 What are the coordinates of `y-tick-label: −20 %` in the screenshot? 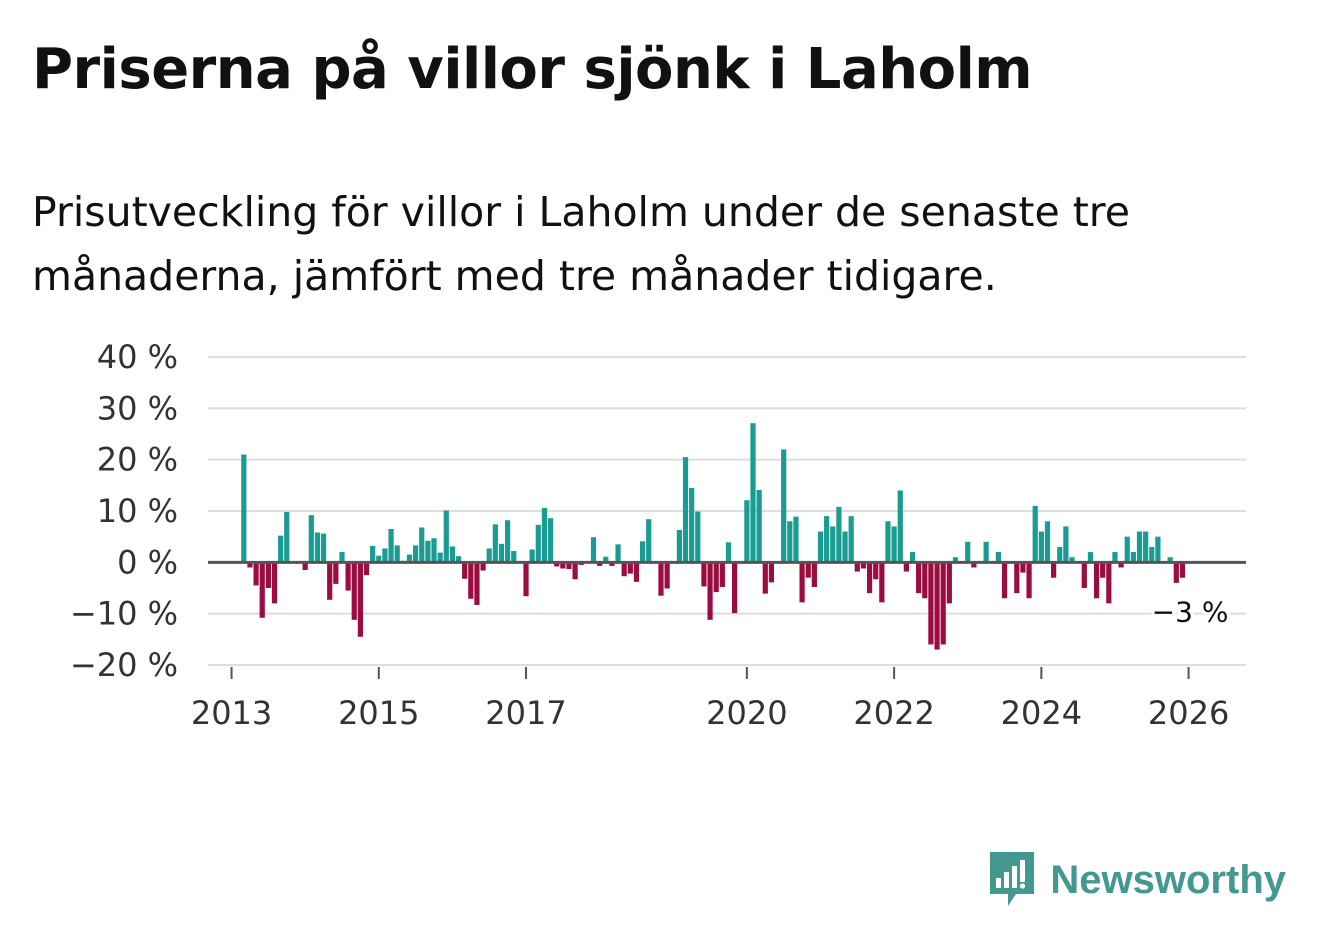 It's located at (124, 665).